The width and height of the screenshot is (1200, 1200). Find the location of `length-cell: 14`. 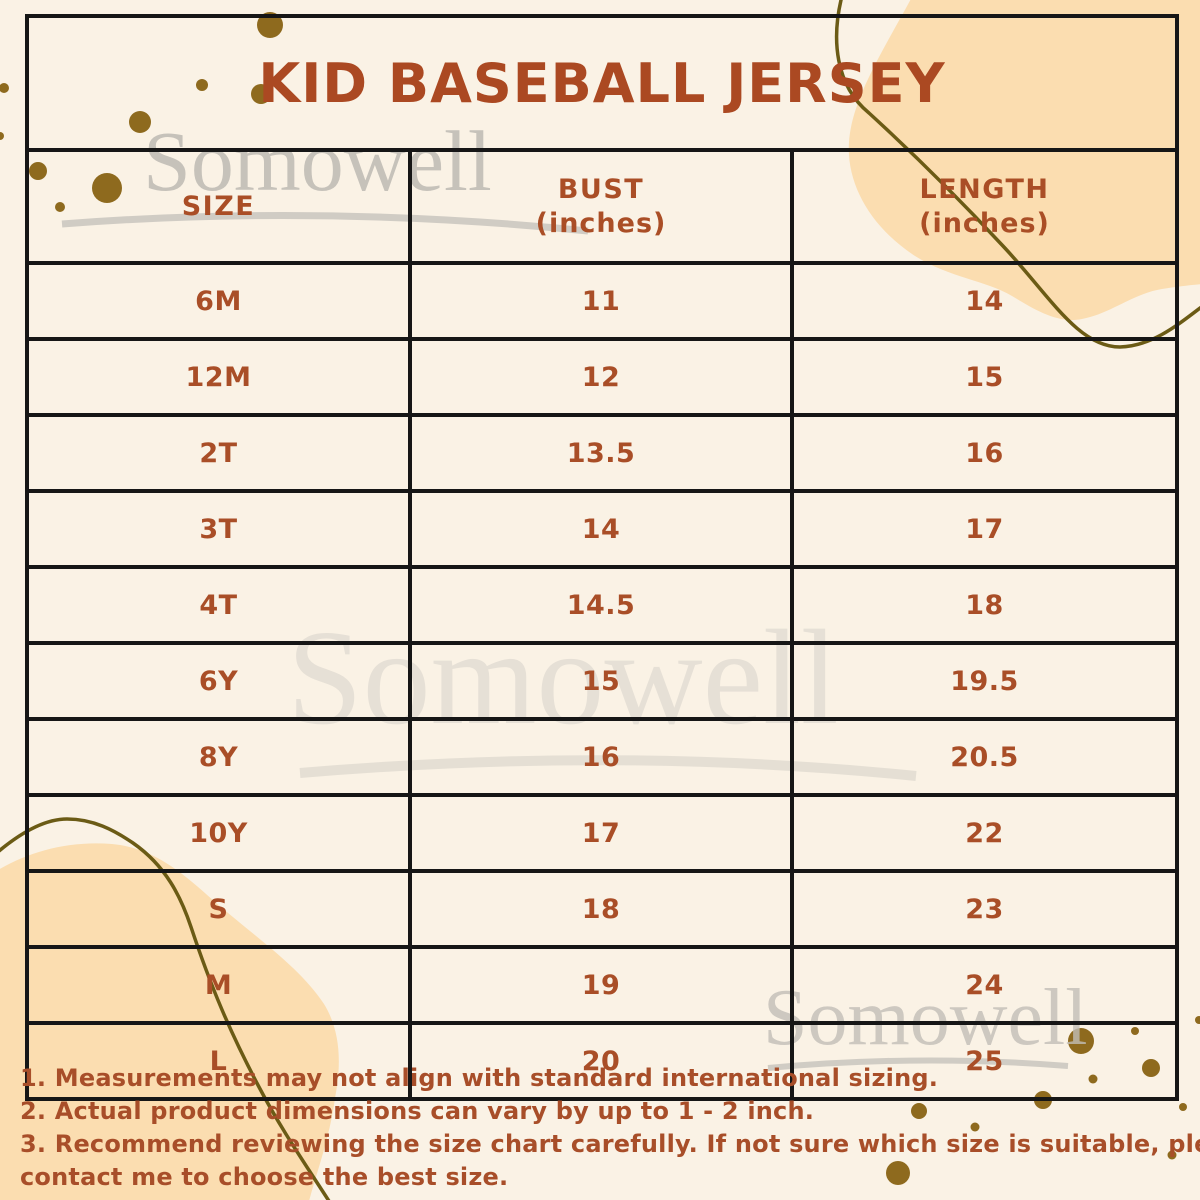

length-cell: 14 is located at coordinates (984, 301).